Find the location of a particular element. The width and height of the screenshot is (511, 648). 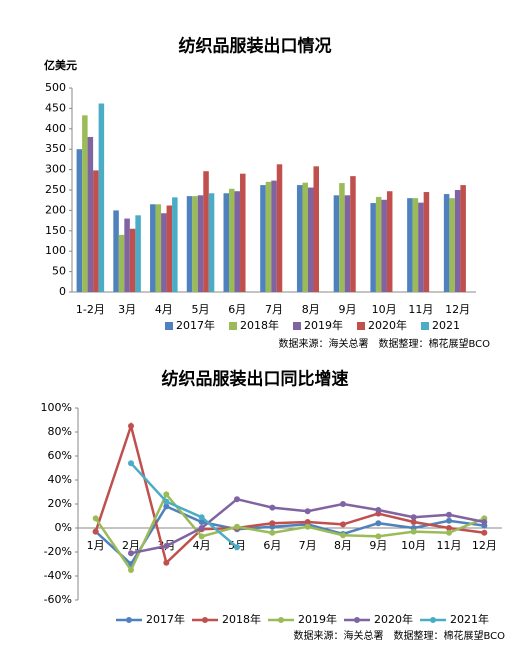

y-tick-label: 150 is located at coordinates (55, 230).